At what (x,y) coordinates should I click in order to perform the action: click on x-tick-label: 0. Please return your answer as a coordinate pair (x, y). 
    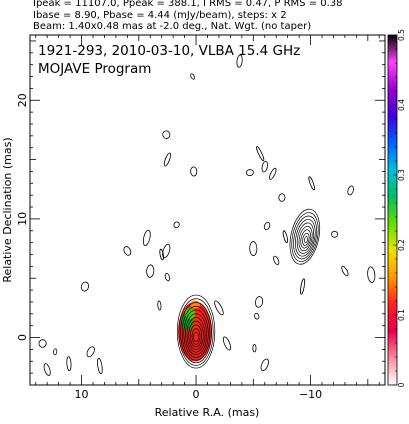
    Looking at the image, I should click on (196, 394).